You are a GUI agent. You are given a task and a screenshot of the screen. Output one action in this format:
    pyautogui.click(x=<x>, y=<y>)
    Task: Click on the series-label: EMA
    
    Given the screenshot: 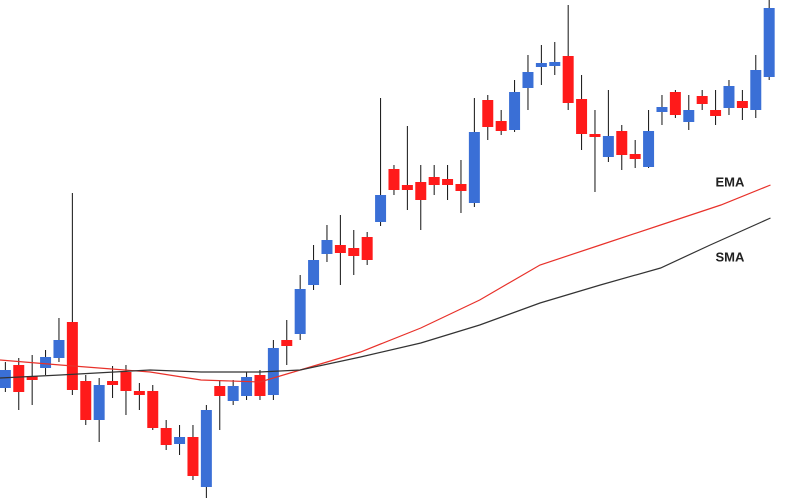 What is the action you would take?
    pyautogui.click(x=731, y=181)
    